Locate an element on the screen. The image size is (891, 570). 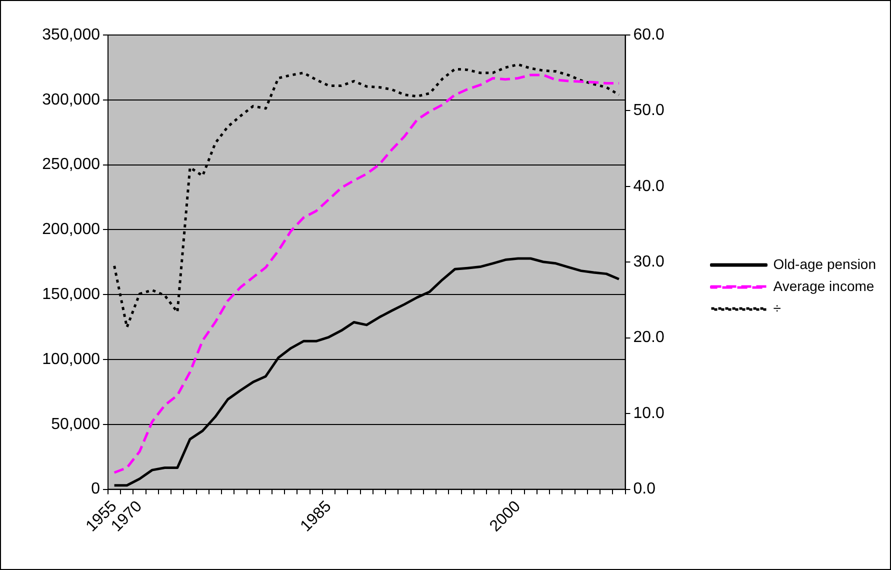
y2-tick-label: 0.0 is located at coordinates (644, 489).